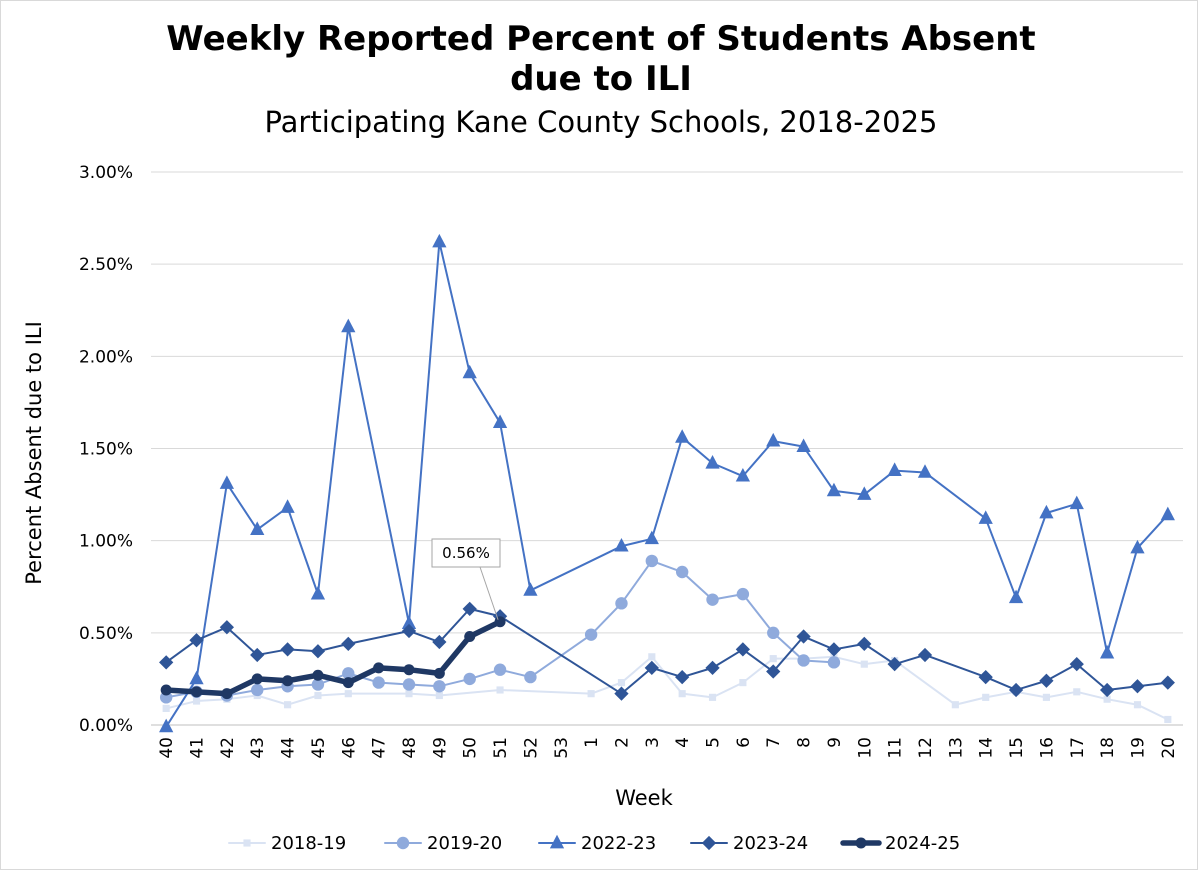  I want to click on x-tick-label: 11, so click(896, 748).